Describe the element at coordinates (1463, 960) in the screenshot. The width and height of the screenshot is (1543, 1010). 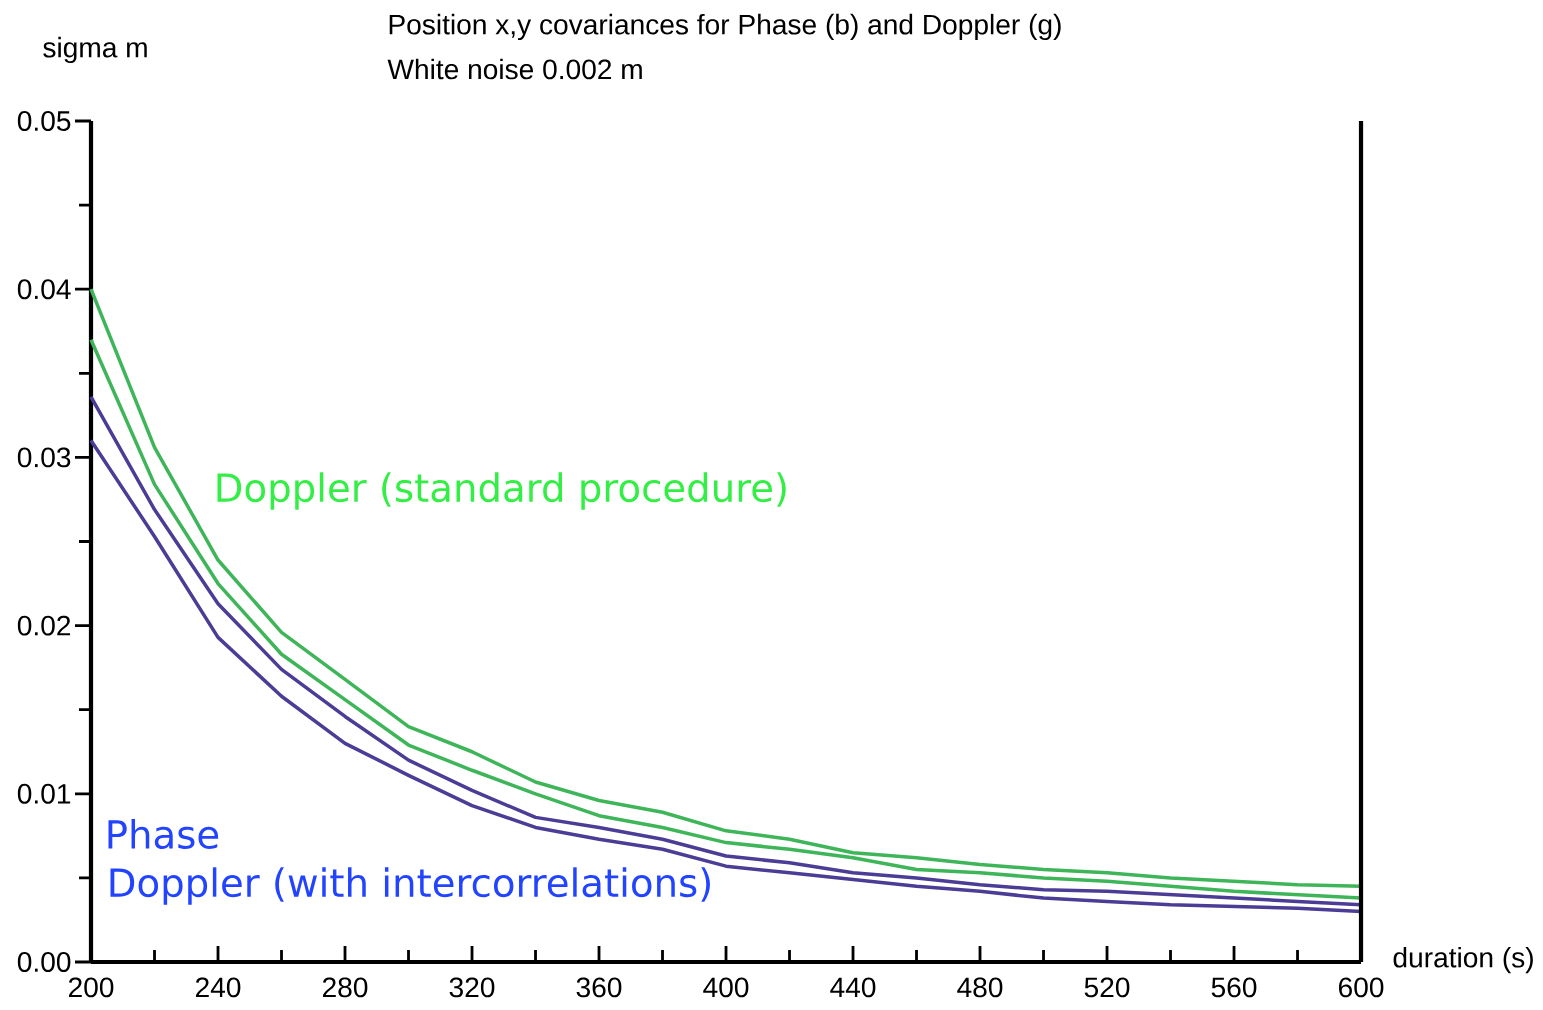
I see `x-axis-title: duration (s)` at that location.